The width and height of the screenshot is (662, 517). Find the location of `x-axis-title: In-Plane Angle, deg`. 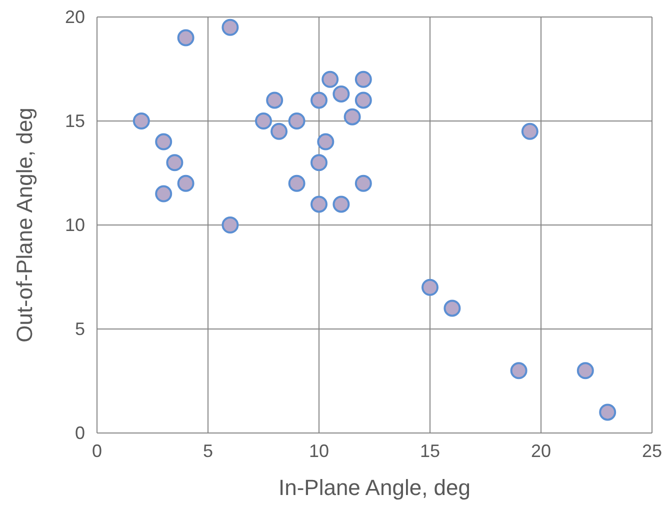

x-axis-title: In-Plane Angle, deg is located at coordinates (374, 487).